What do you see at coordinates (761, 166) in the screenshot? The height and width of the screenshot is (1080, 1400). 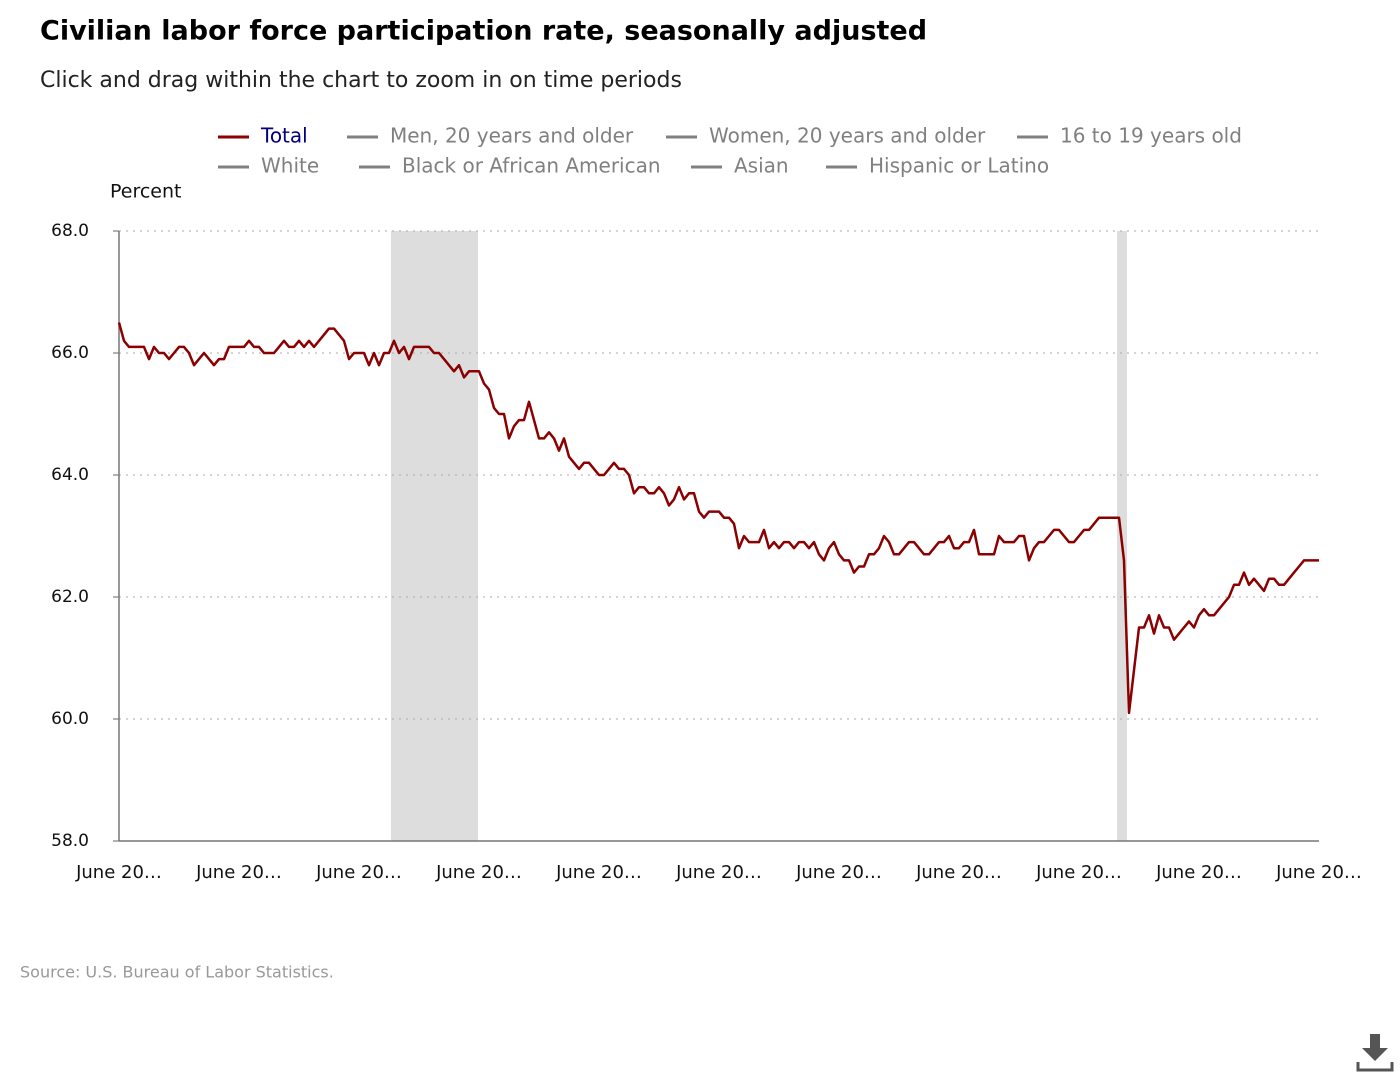 I see `legend-label: Asian` at bounding box center [761, 166].